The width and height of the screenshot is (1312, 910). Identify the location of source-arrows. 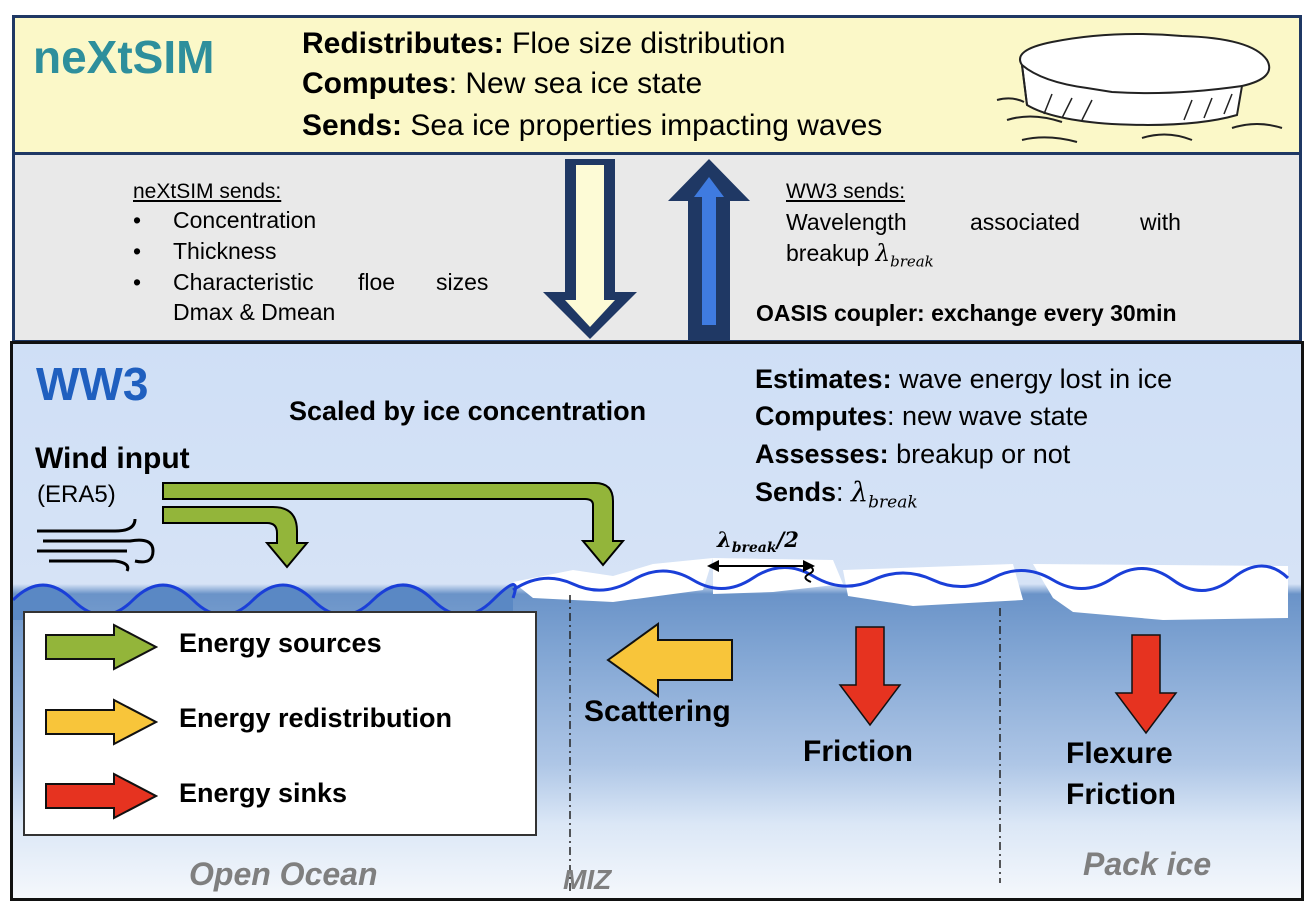
(394, 525).